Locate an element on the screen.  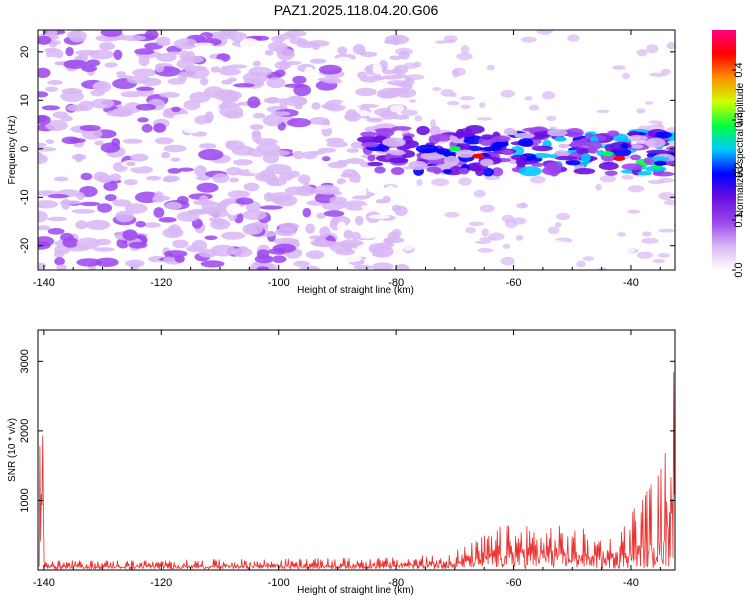
snr-x-tick-label: -40 is located at coordinates (631, 583).